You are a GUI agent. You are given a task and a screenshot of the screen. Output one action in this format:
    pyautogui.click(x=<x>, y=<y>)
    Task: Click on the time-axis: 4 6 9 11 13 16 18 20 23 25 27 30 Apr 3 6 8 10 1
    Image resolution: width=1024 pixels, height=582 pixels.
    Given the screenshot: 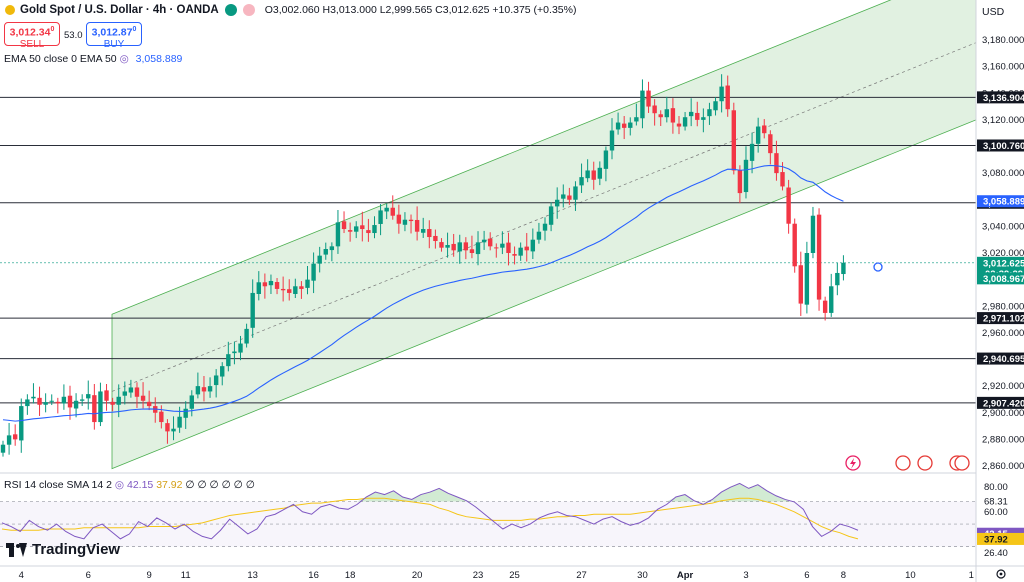 What is the action you would take?
    pyautogui.click(x=496, y=575)
    